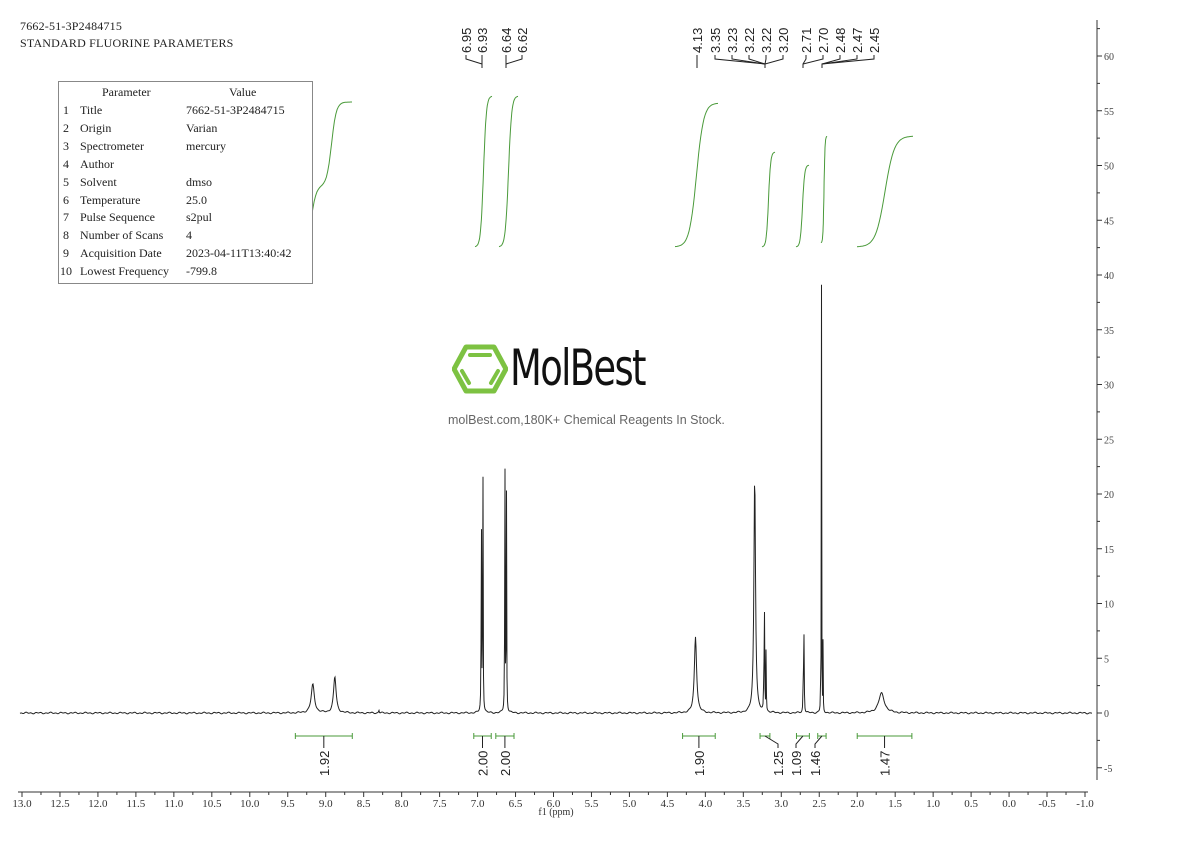 The image size is (1190, 841). I want to click on peak-label: 2.70, so click(823, 40).